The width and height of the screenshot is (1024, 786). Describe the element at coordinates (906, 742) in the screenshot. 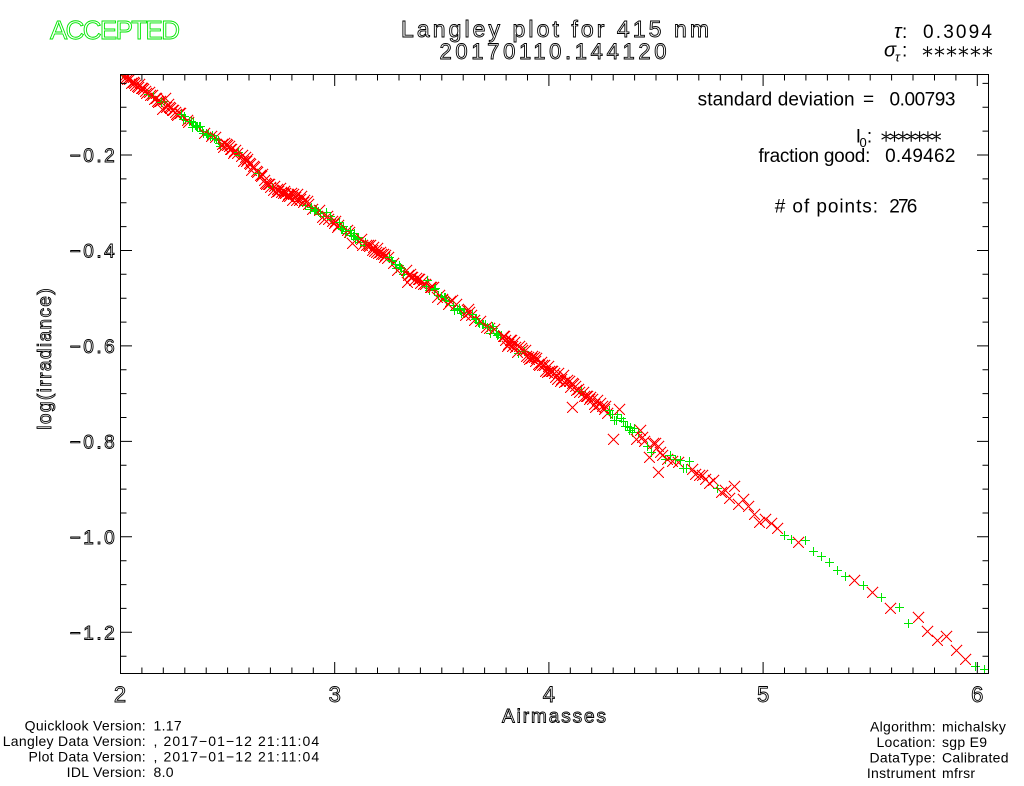

I see `svg-text: Location:` at that location.